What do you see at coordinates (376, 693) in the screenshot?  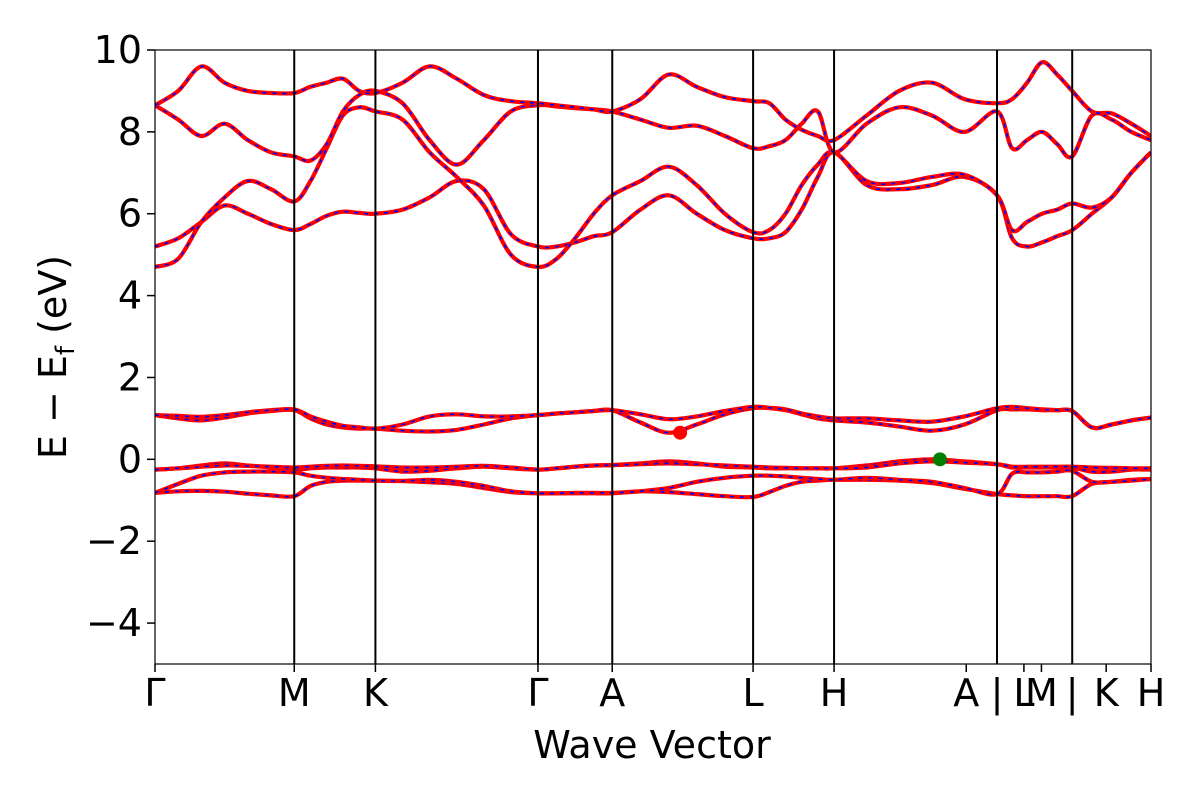 I see `x-tick-label-2: K` at bounding box center [376, 693].